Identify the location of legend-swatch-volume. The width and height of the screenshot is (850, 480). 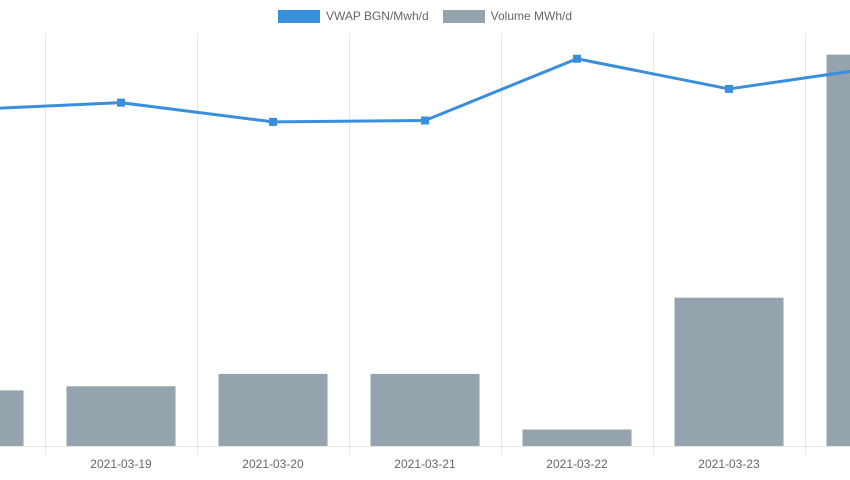
(463, 16).